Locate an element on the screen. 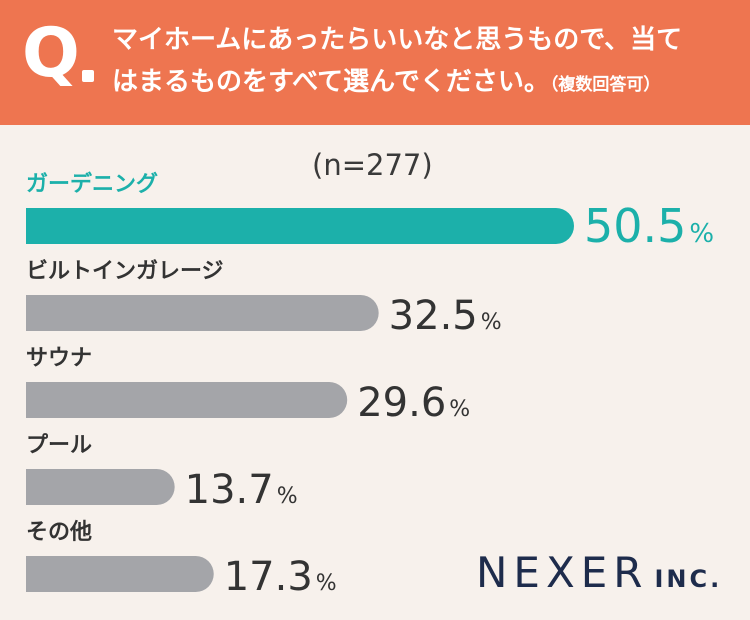  bar-value-0: 50.5% is located at coordinates (649, 226).